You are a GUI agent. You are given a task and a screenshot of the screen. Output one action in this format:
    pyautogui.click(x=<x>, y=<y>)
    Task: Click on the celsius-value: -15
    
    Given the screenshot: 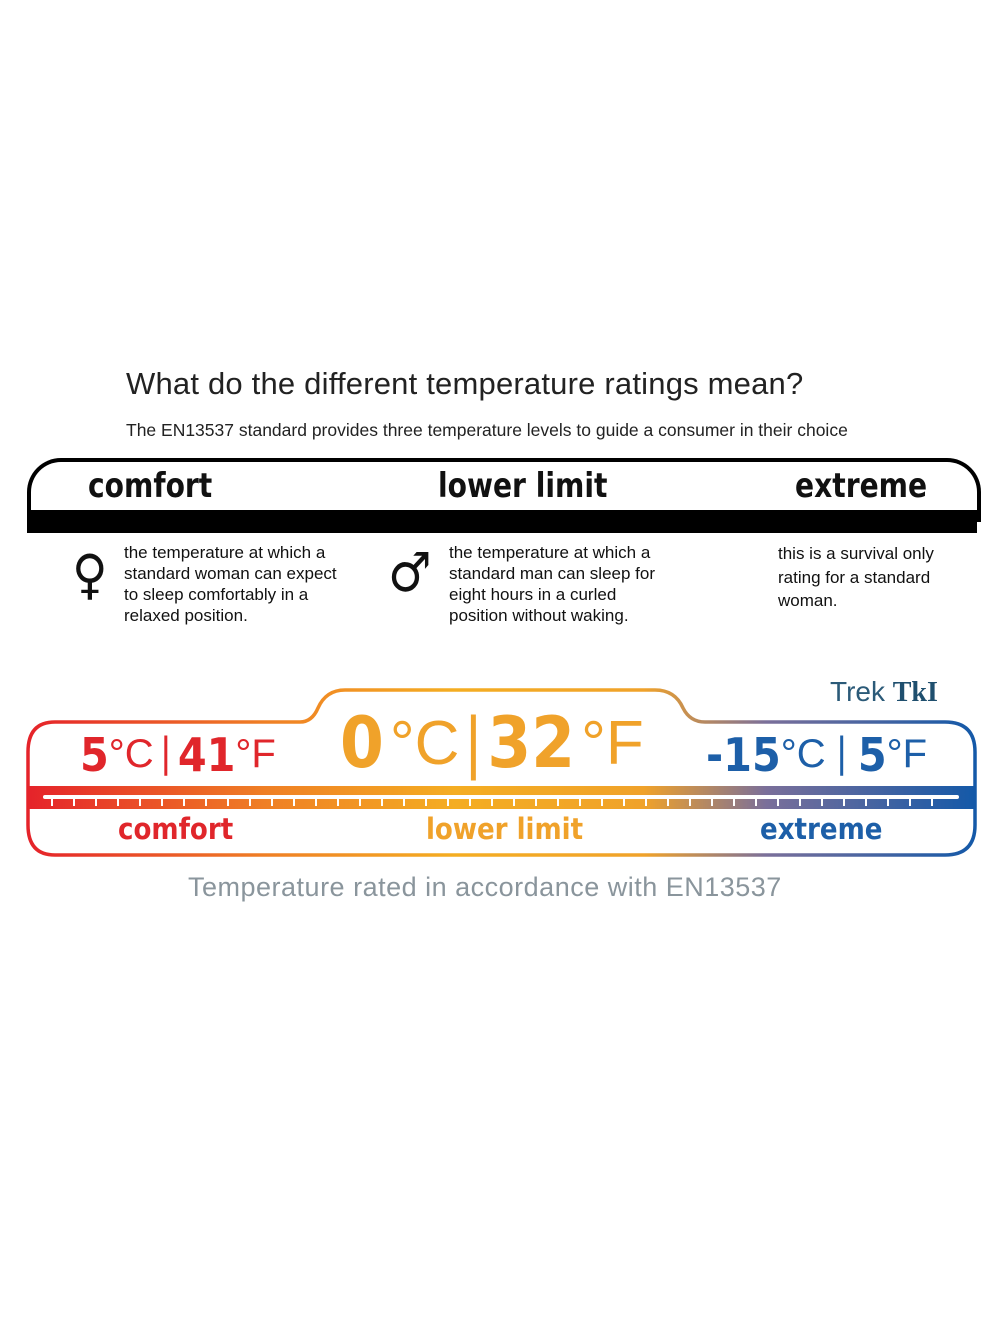 What is the action you would take?
    pyautogui.click(x=743, y=755)
    